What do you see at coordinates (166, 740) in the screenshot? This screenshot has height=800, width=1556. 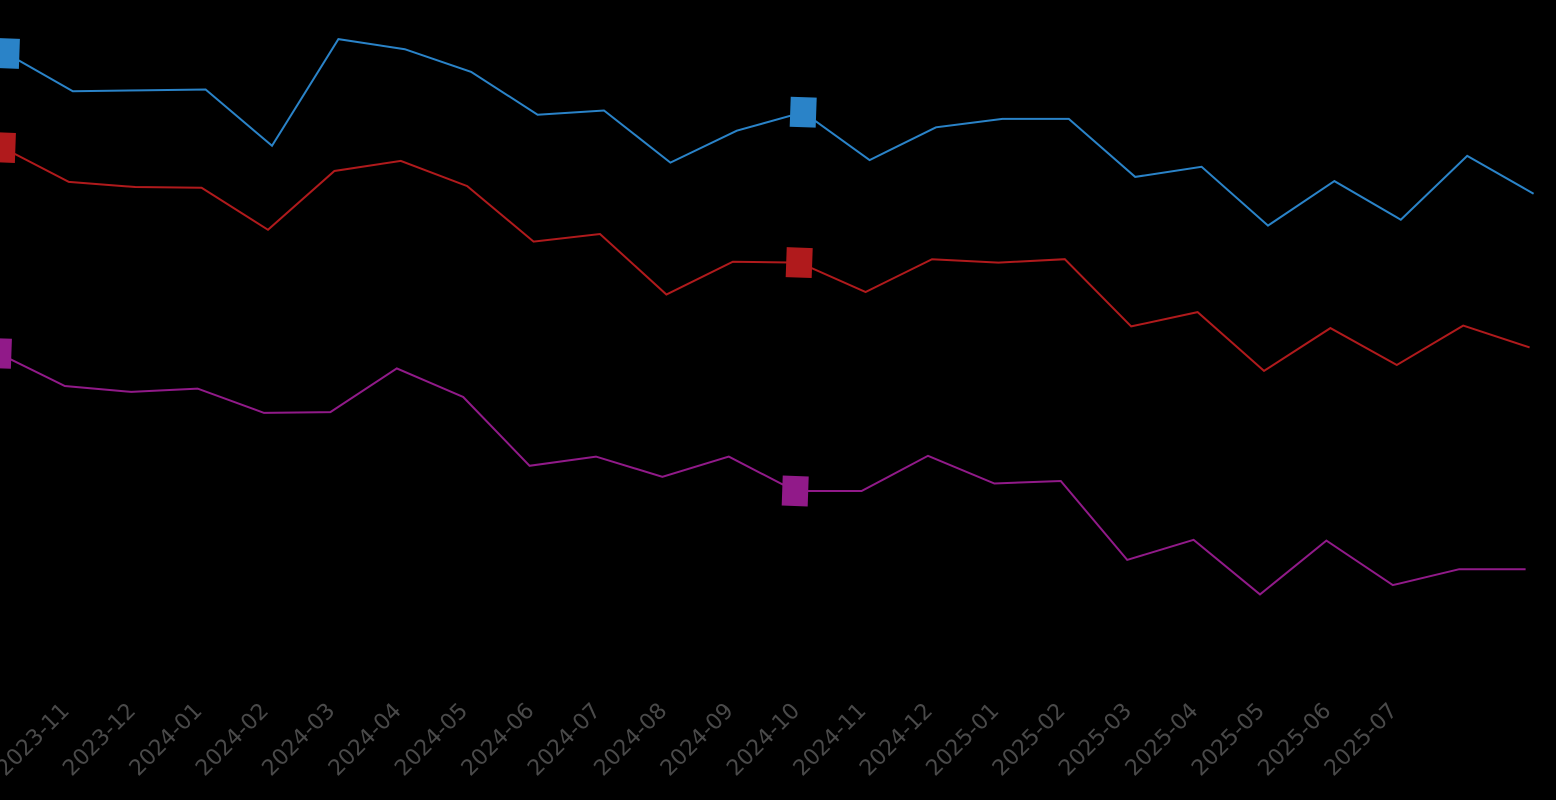 I see `x-tick-label: 2024-01` at bounding box center [166, 740].